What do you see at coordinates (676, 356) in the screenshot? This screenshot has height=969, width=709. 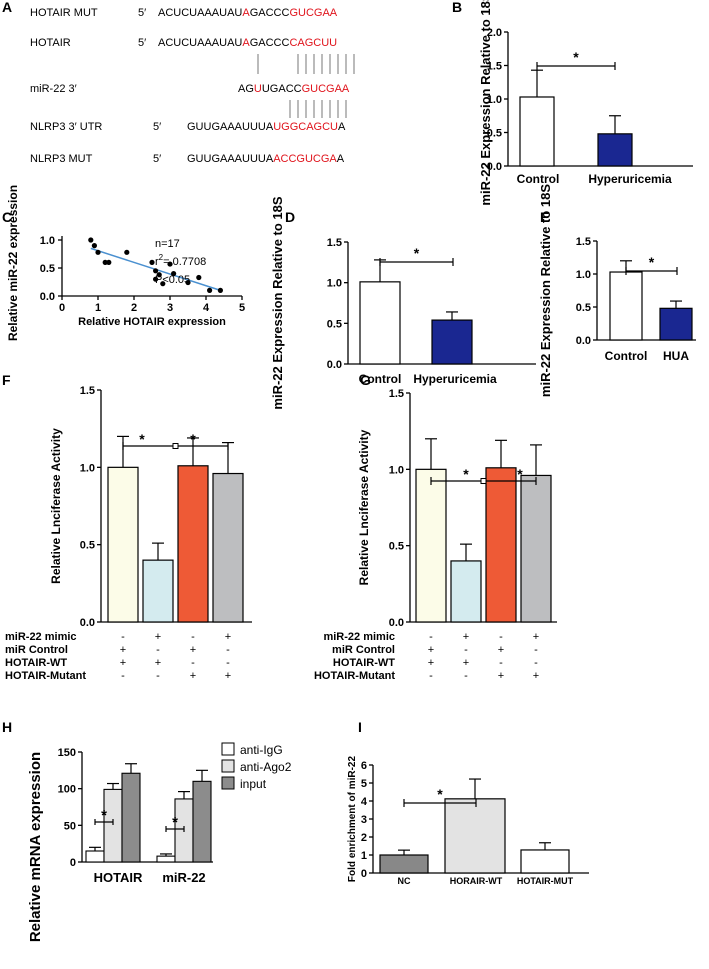 I see `x-tick-label: HUA` at bounding box center [676, 356].